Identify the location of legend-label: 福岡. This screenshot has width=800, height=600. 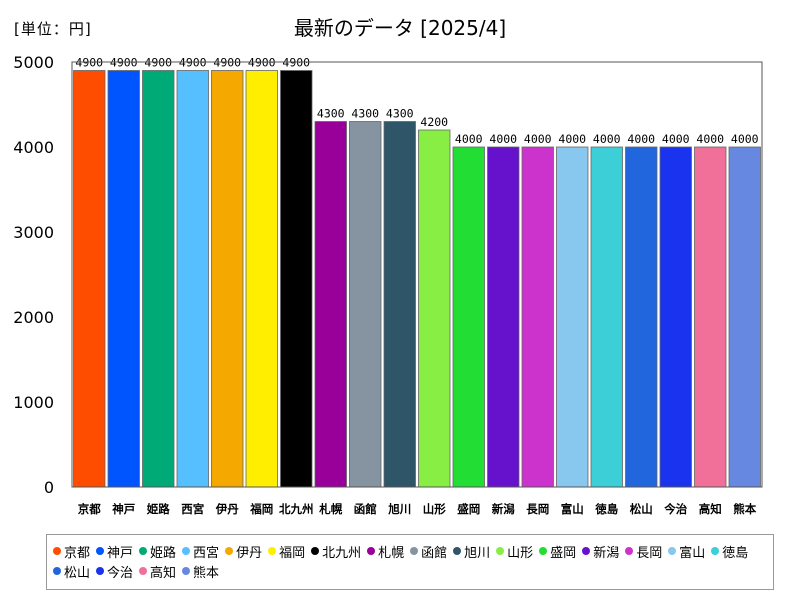
(292, 553).